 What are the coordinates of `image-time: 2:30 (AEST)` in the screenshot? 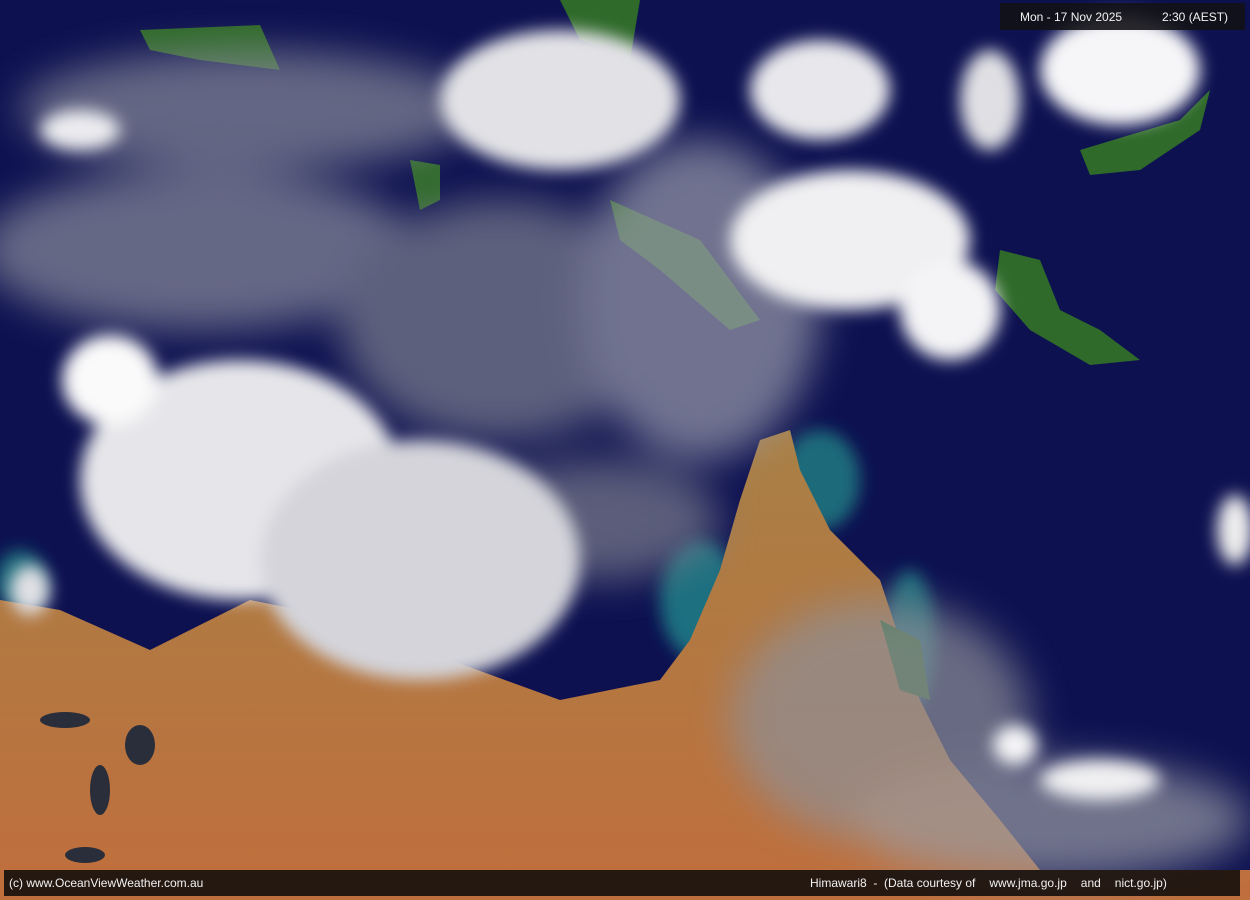 It's located at (1195, 16).